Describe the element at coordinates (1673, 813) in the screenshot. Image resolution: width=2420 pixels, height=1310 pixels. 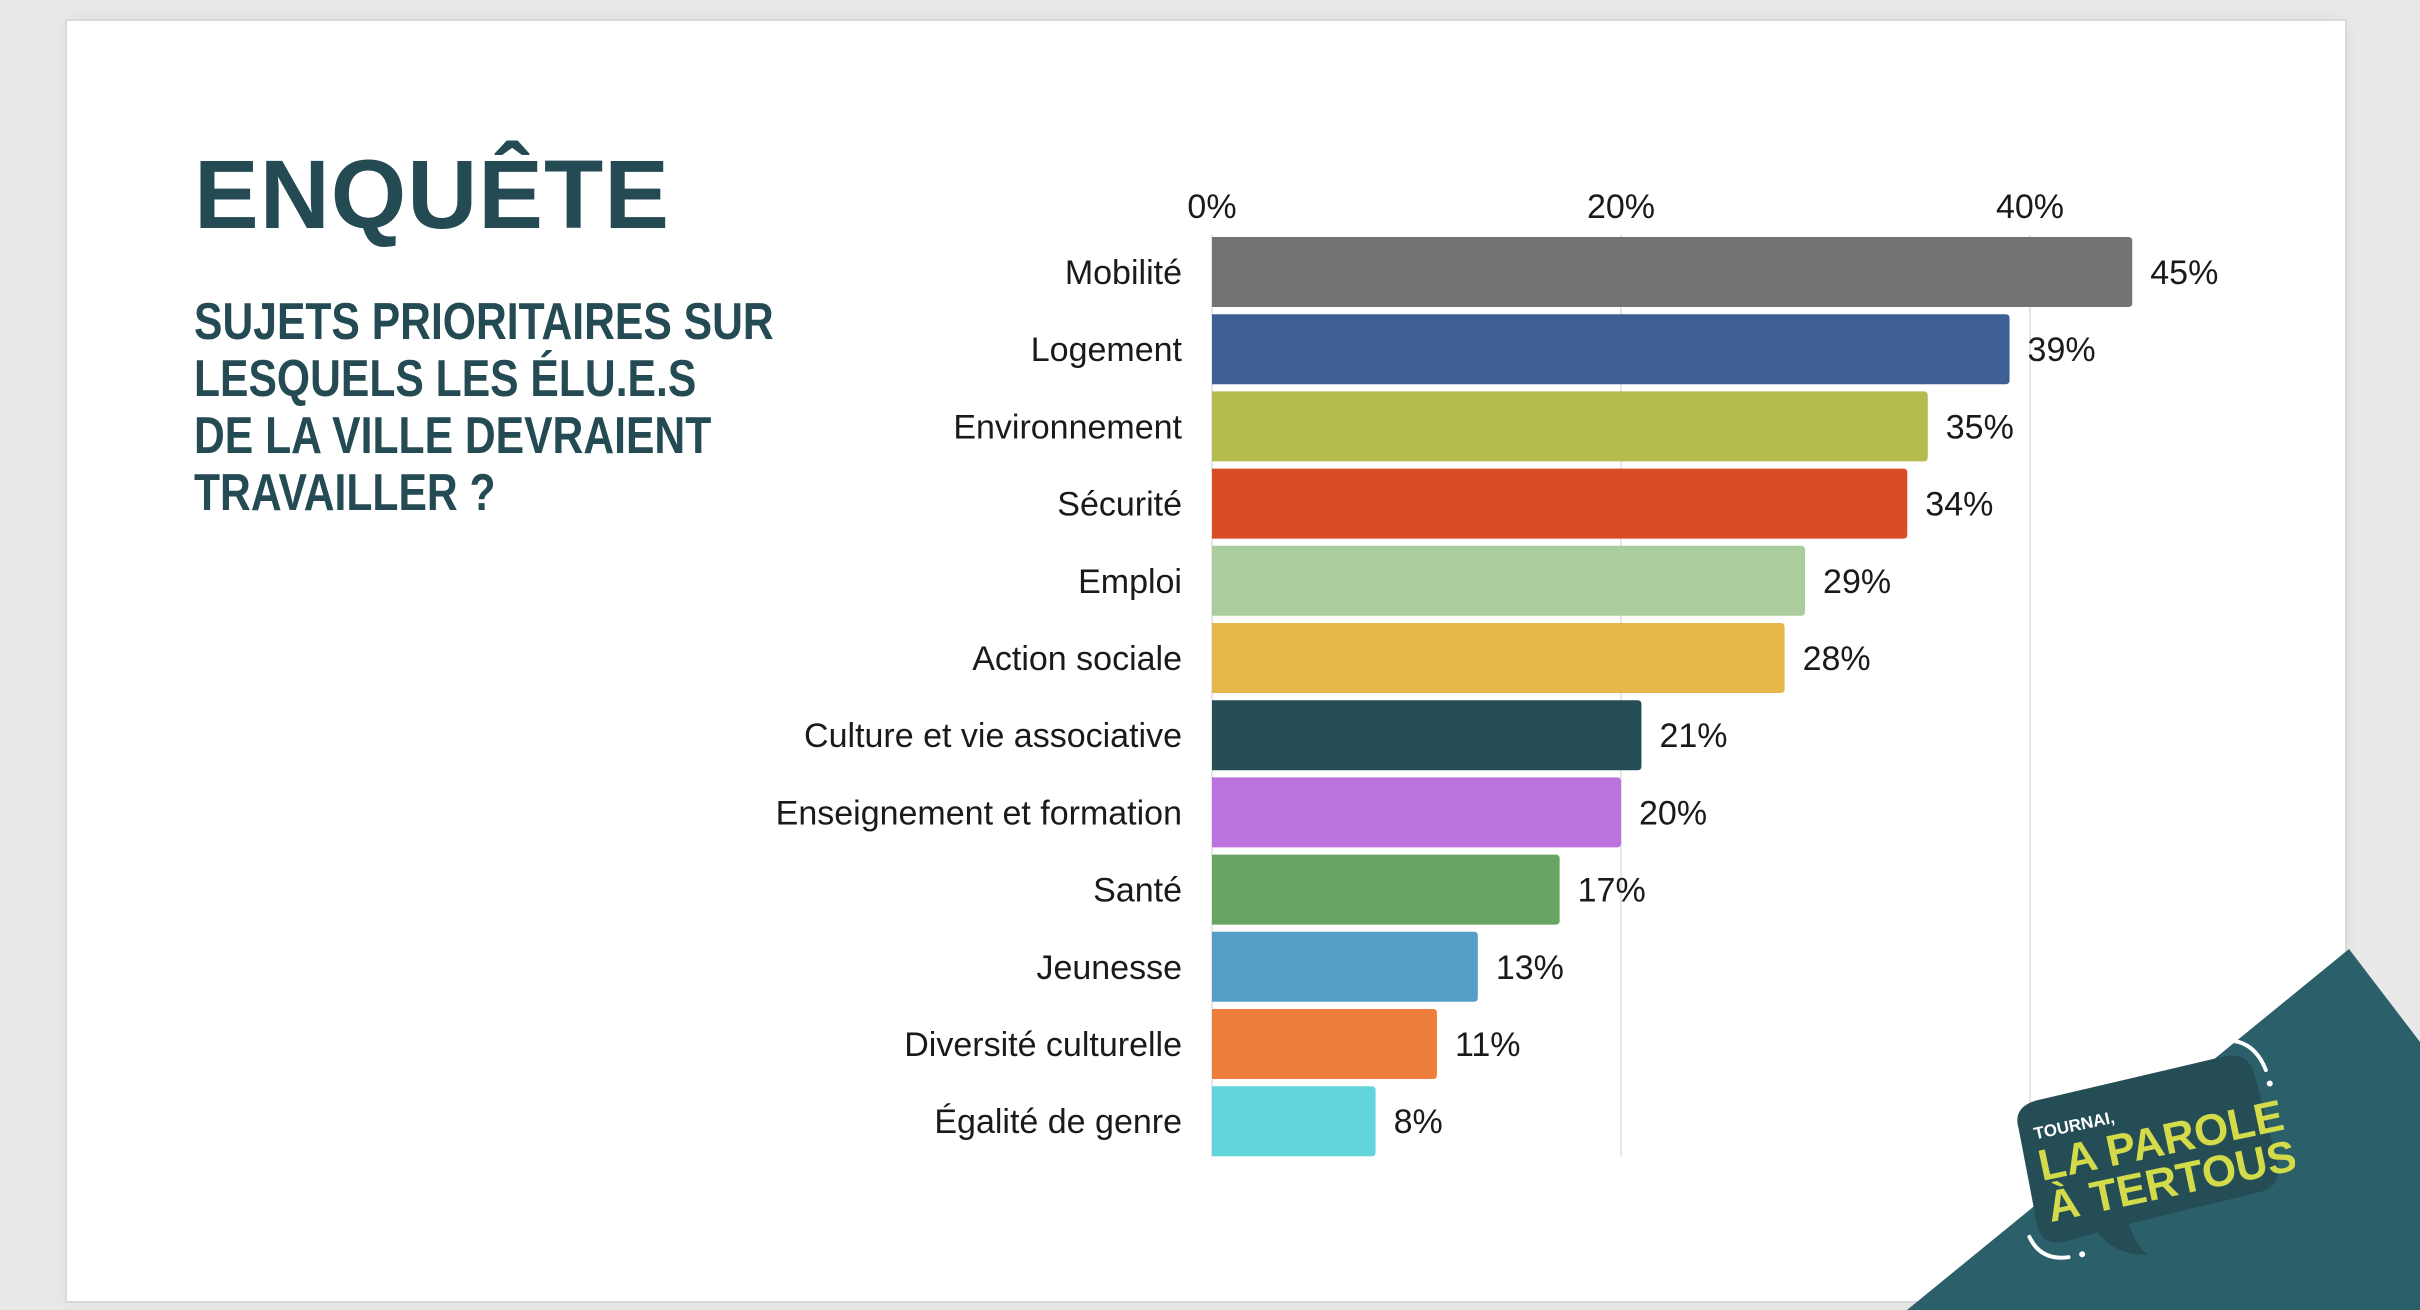
I see `value-label: 20%` at that location.